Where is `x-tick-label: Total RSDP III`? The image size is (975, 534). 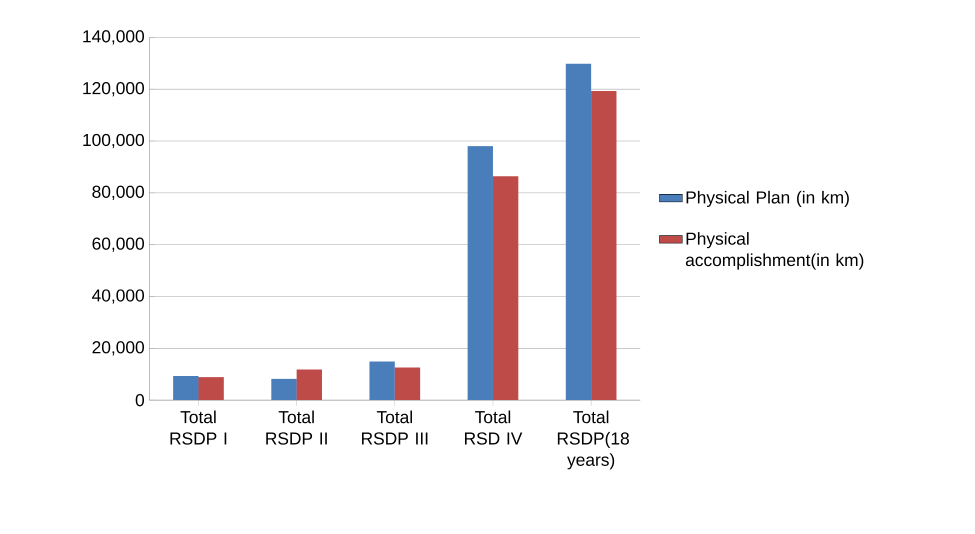 x-tick-label: Total RSDP III is located at coordinates (395, 427).